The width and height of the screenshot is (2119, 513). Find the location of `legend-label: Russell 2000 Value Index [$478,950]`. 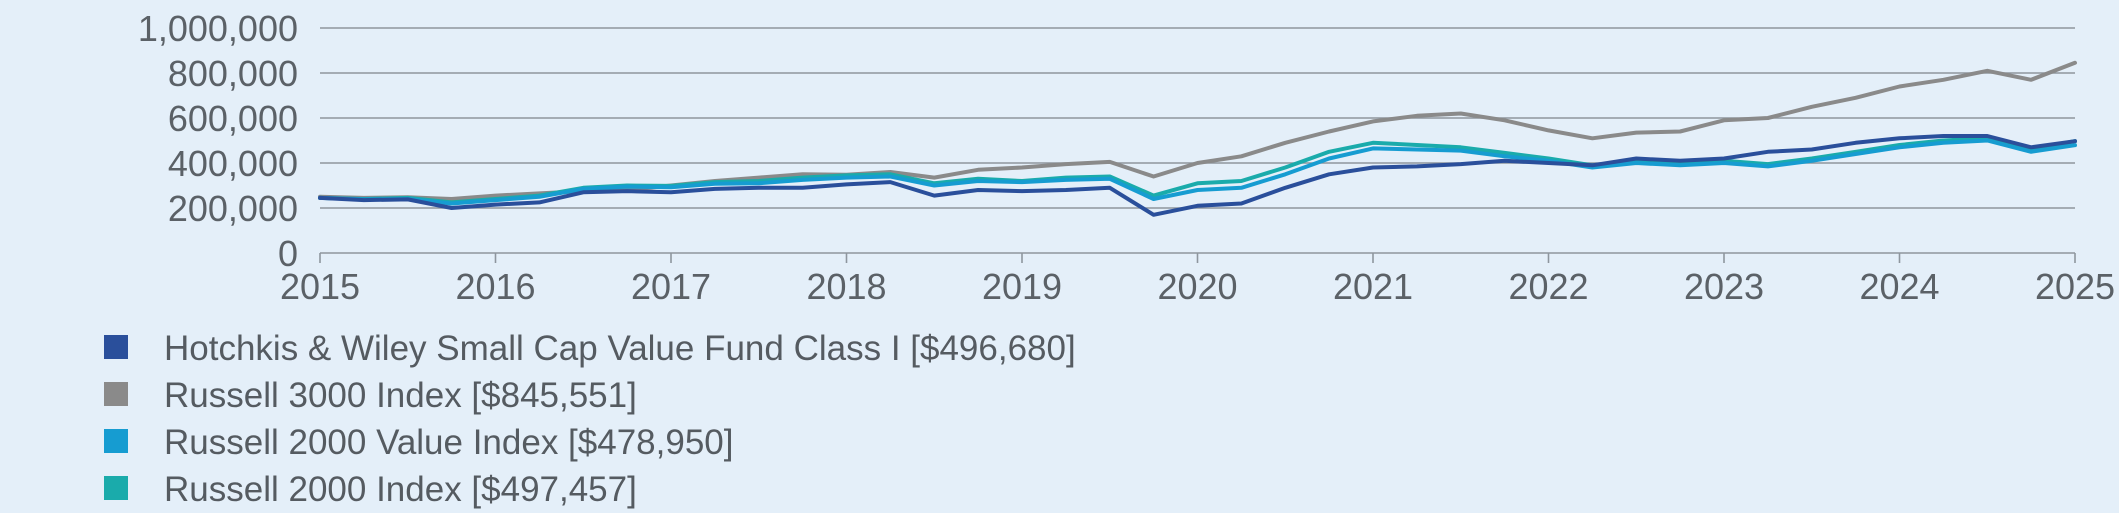

legend-label: Russell 2000 Value Index [$478,950] is located at coordinates (449, 442).